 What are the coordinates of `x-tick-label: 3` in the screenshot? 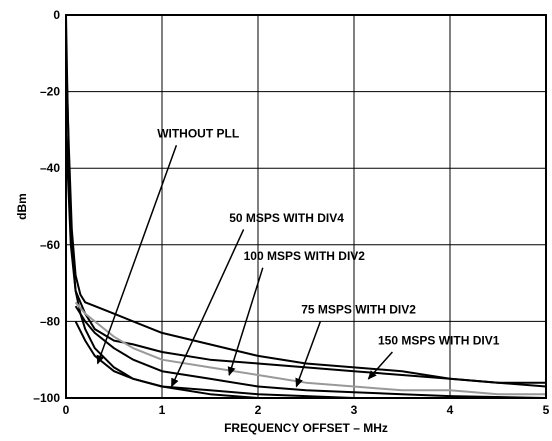 It's located at (354, 410).